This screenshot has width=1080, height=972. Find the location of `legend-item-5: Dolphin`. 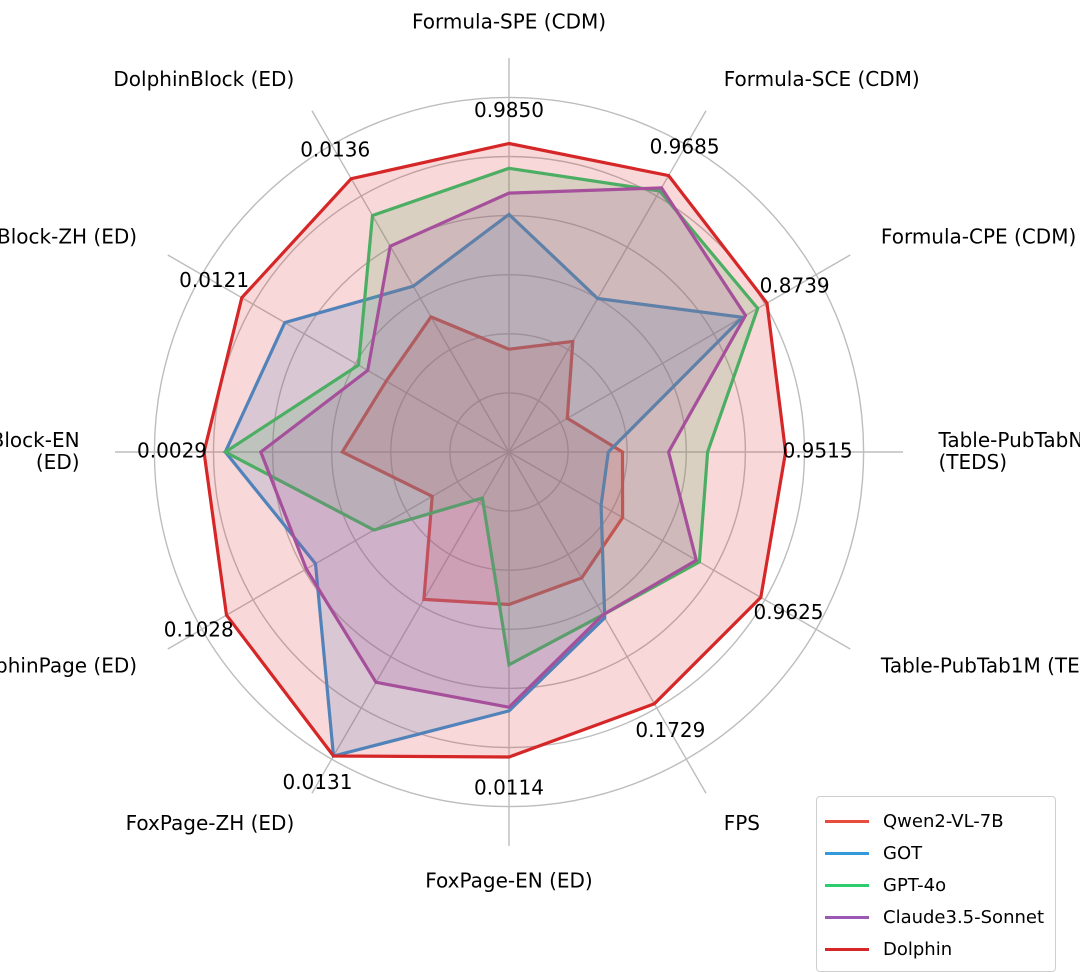

legend-item-5: Dolphin is located at coordinates (940, 949).